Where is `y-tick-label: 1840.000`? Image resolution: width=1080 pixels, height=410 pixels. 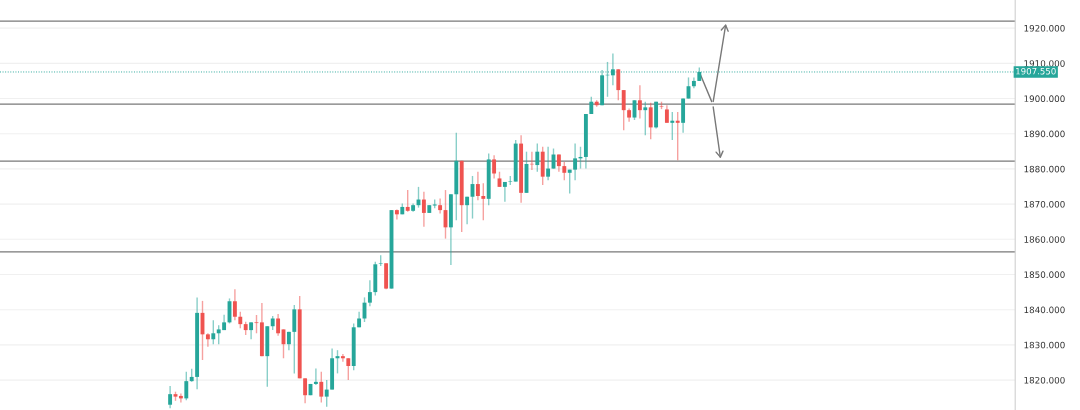
y-tick-label: 1840.000 is located at coordinates (1044, 310).